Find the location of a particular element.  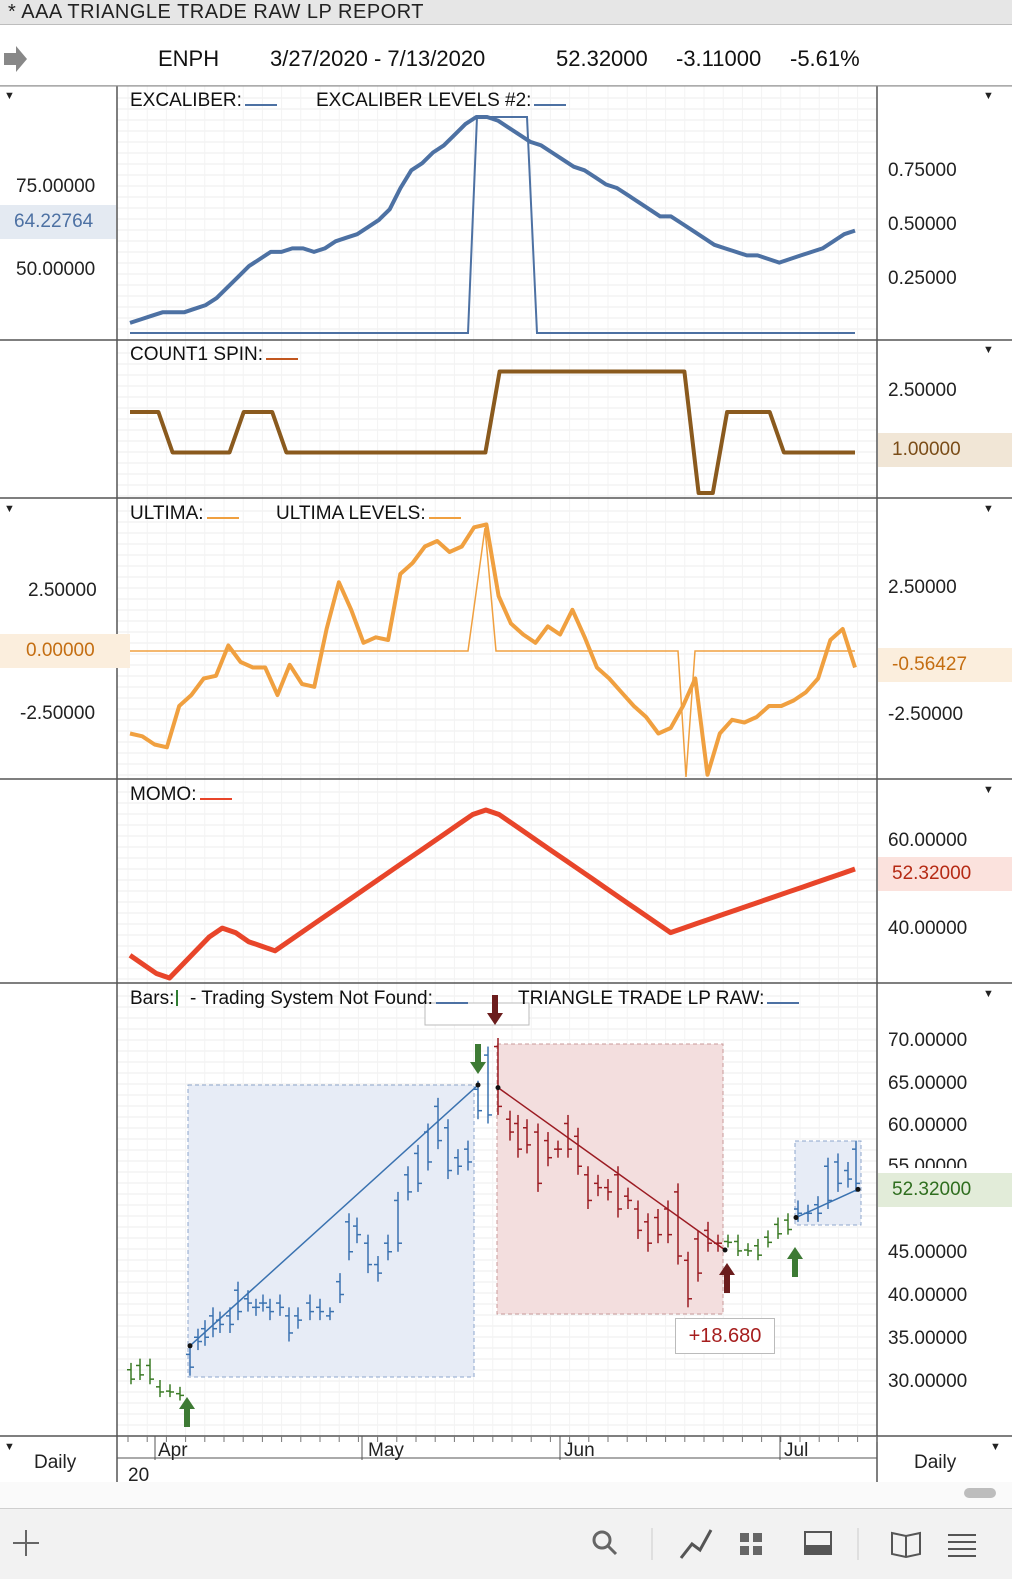

excaliber-right-tick-3: 0.25000 is located at coordinates (922, 278).